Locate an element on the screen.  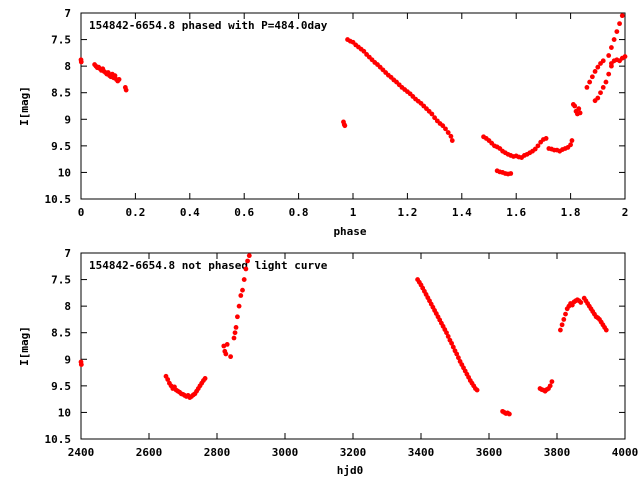
chart-title: 154842-6654.8 phased with P=484.0day is located at coordinates (208, 25).